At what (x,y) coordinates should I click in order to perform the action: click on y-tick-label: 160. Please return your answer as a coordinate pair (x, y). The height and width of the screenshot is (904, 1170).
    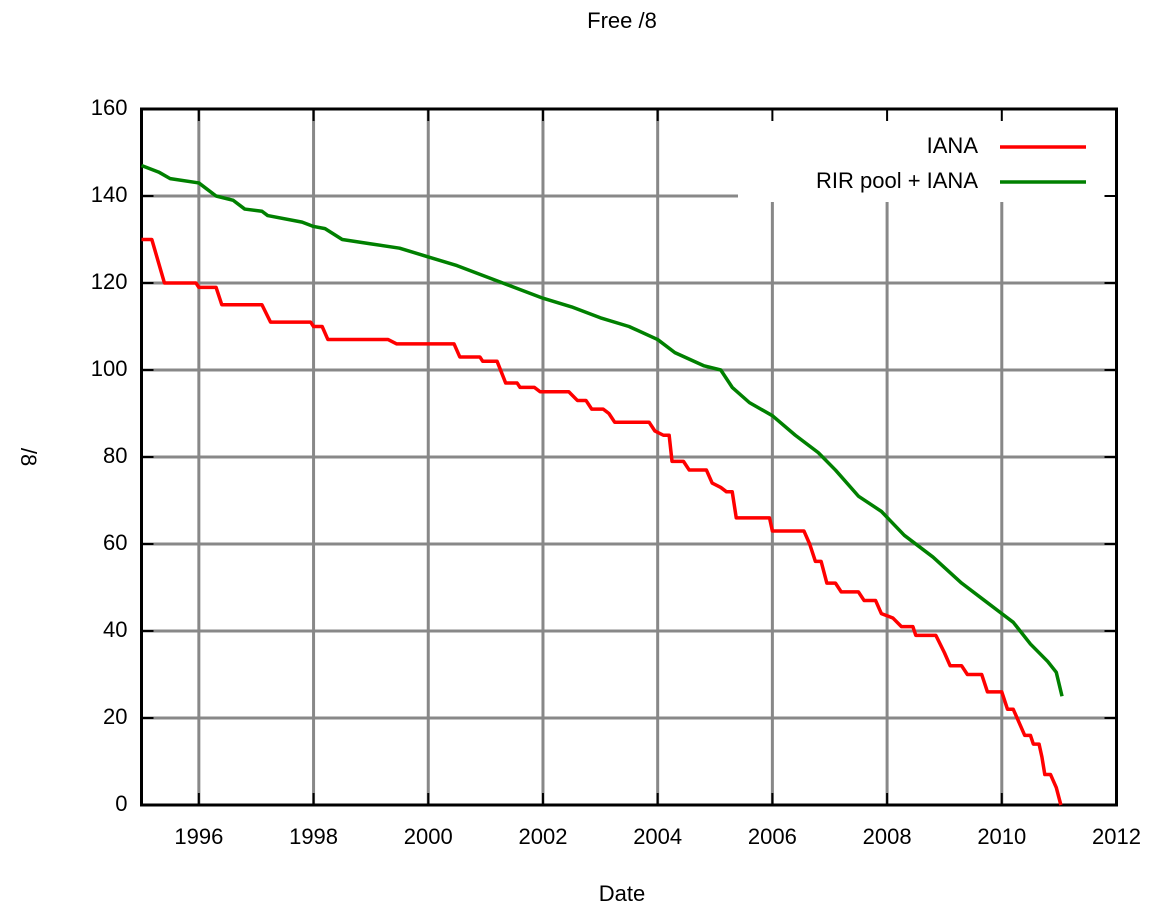
    Looking at the image, I should click on (109, 107).